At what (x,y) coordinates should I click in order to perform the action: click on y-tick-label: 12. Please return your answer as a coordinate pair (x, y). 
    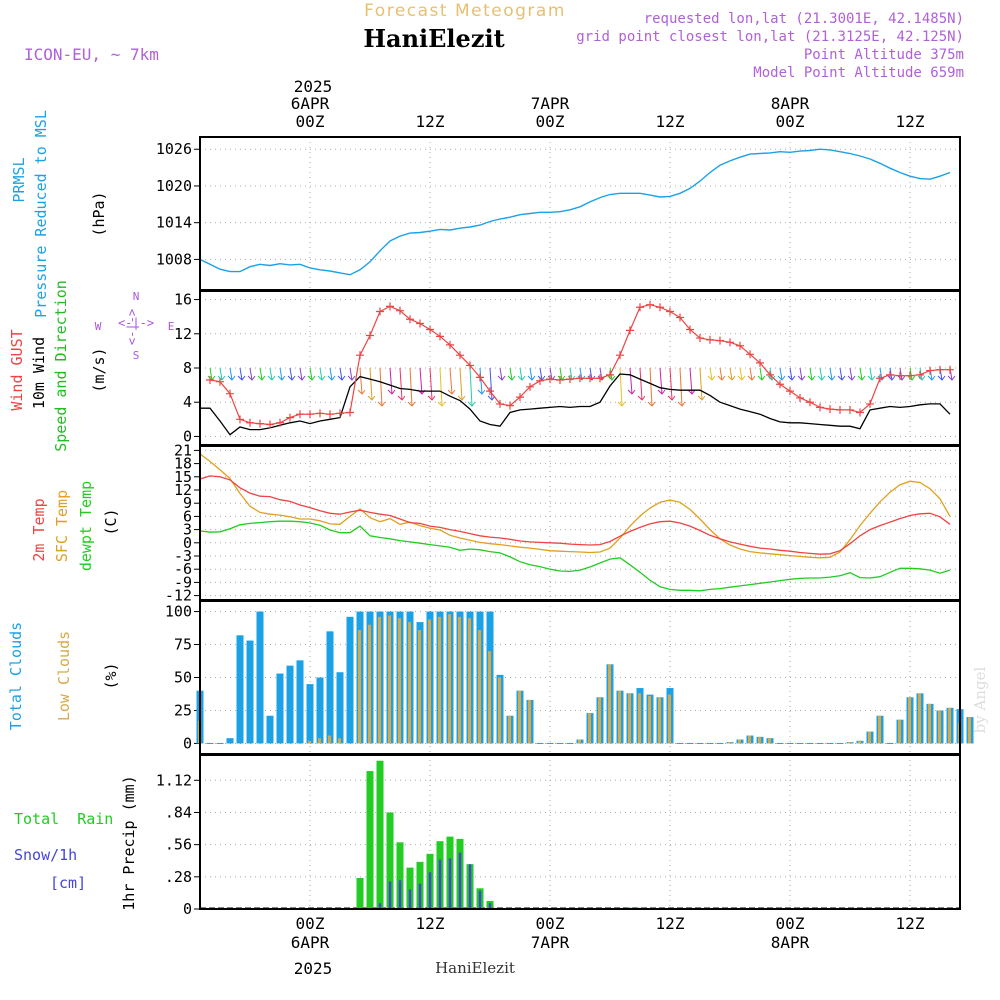
    Looking at the image, I should click on (183, 490).